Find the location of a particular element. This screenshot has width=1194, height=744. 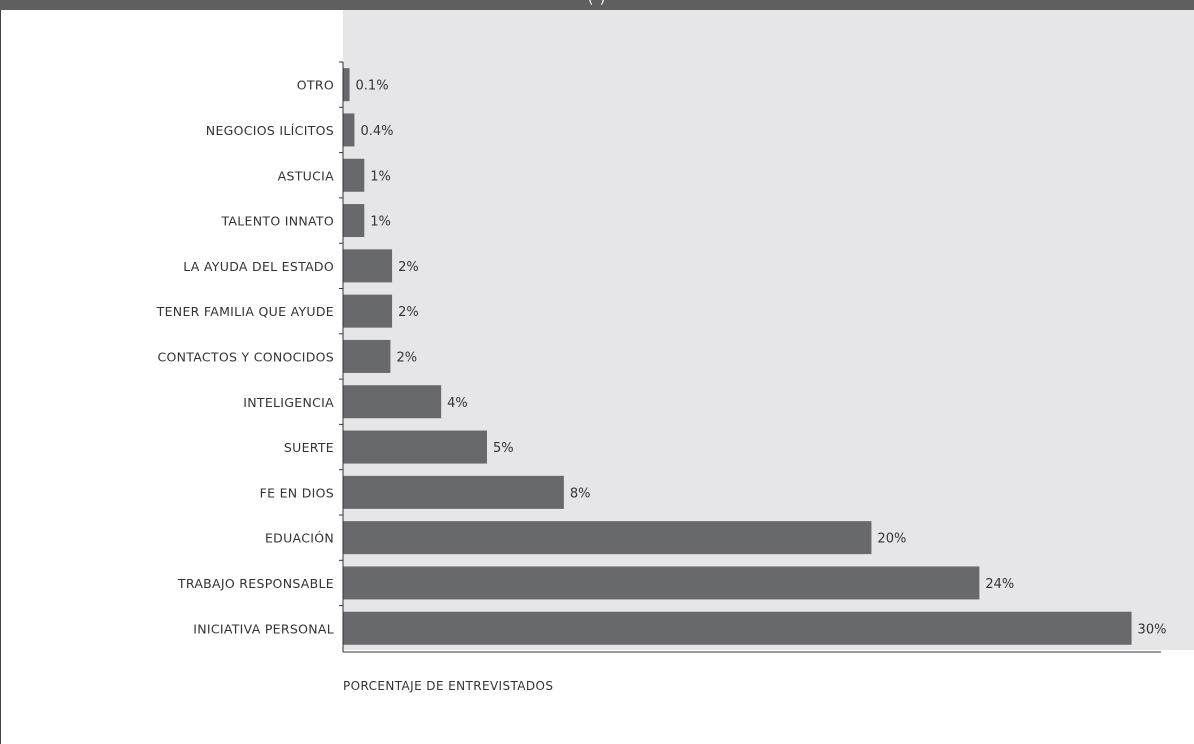

value-label: 0.1% is located at coordinates (372, 86).